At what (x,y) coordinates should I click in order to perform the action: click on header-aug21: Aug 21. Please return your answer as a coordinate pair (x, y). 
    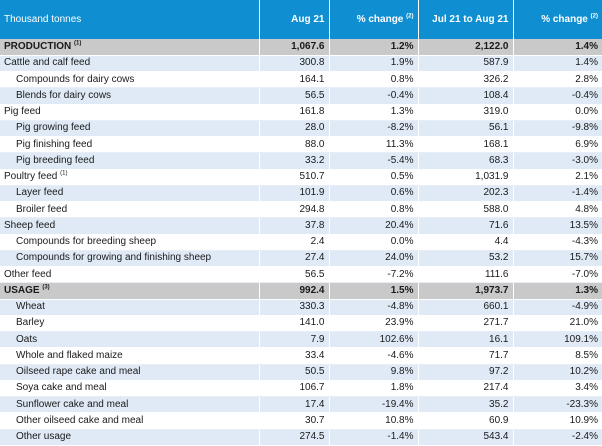
    Looking at the image, I should click on (294, 19).